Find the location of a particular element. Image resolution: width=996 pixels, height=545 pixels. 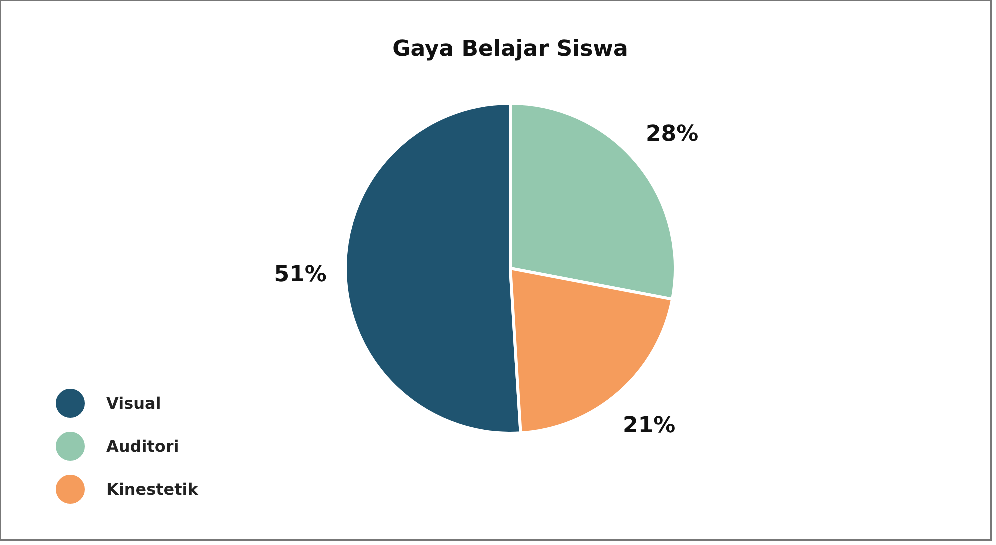

legend-label: Visual is located at coordinates (134, 403).